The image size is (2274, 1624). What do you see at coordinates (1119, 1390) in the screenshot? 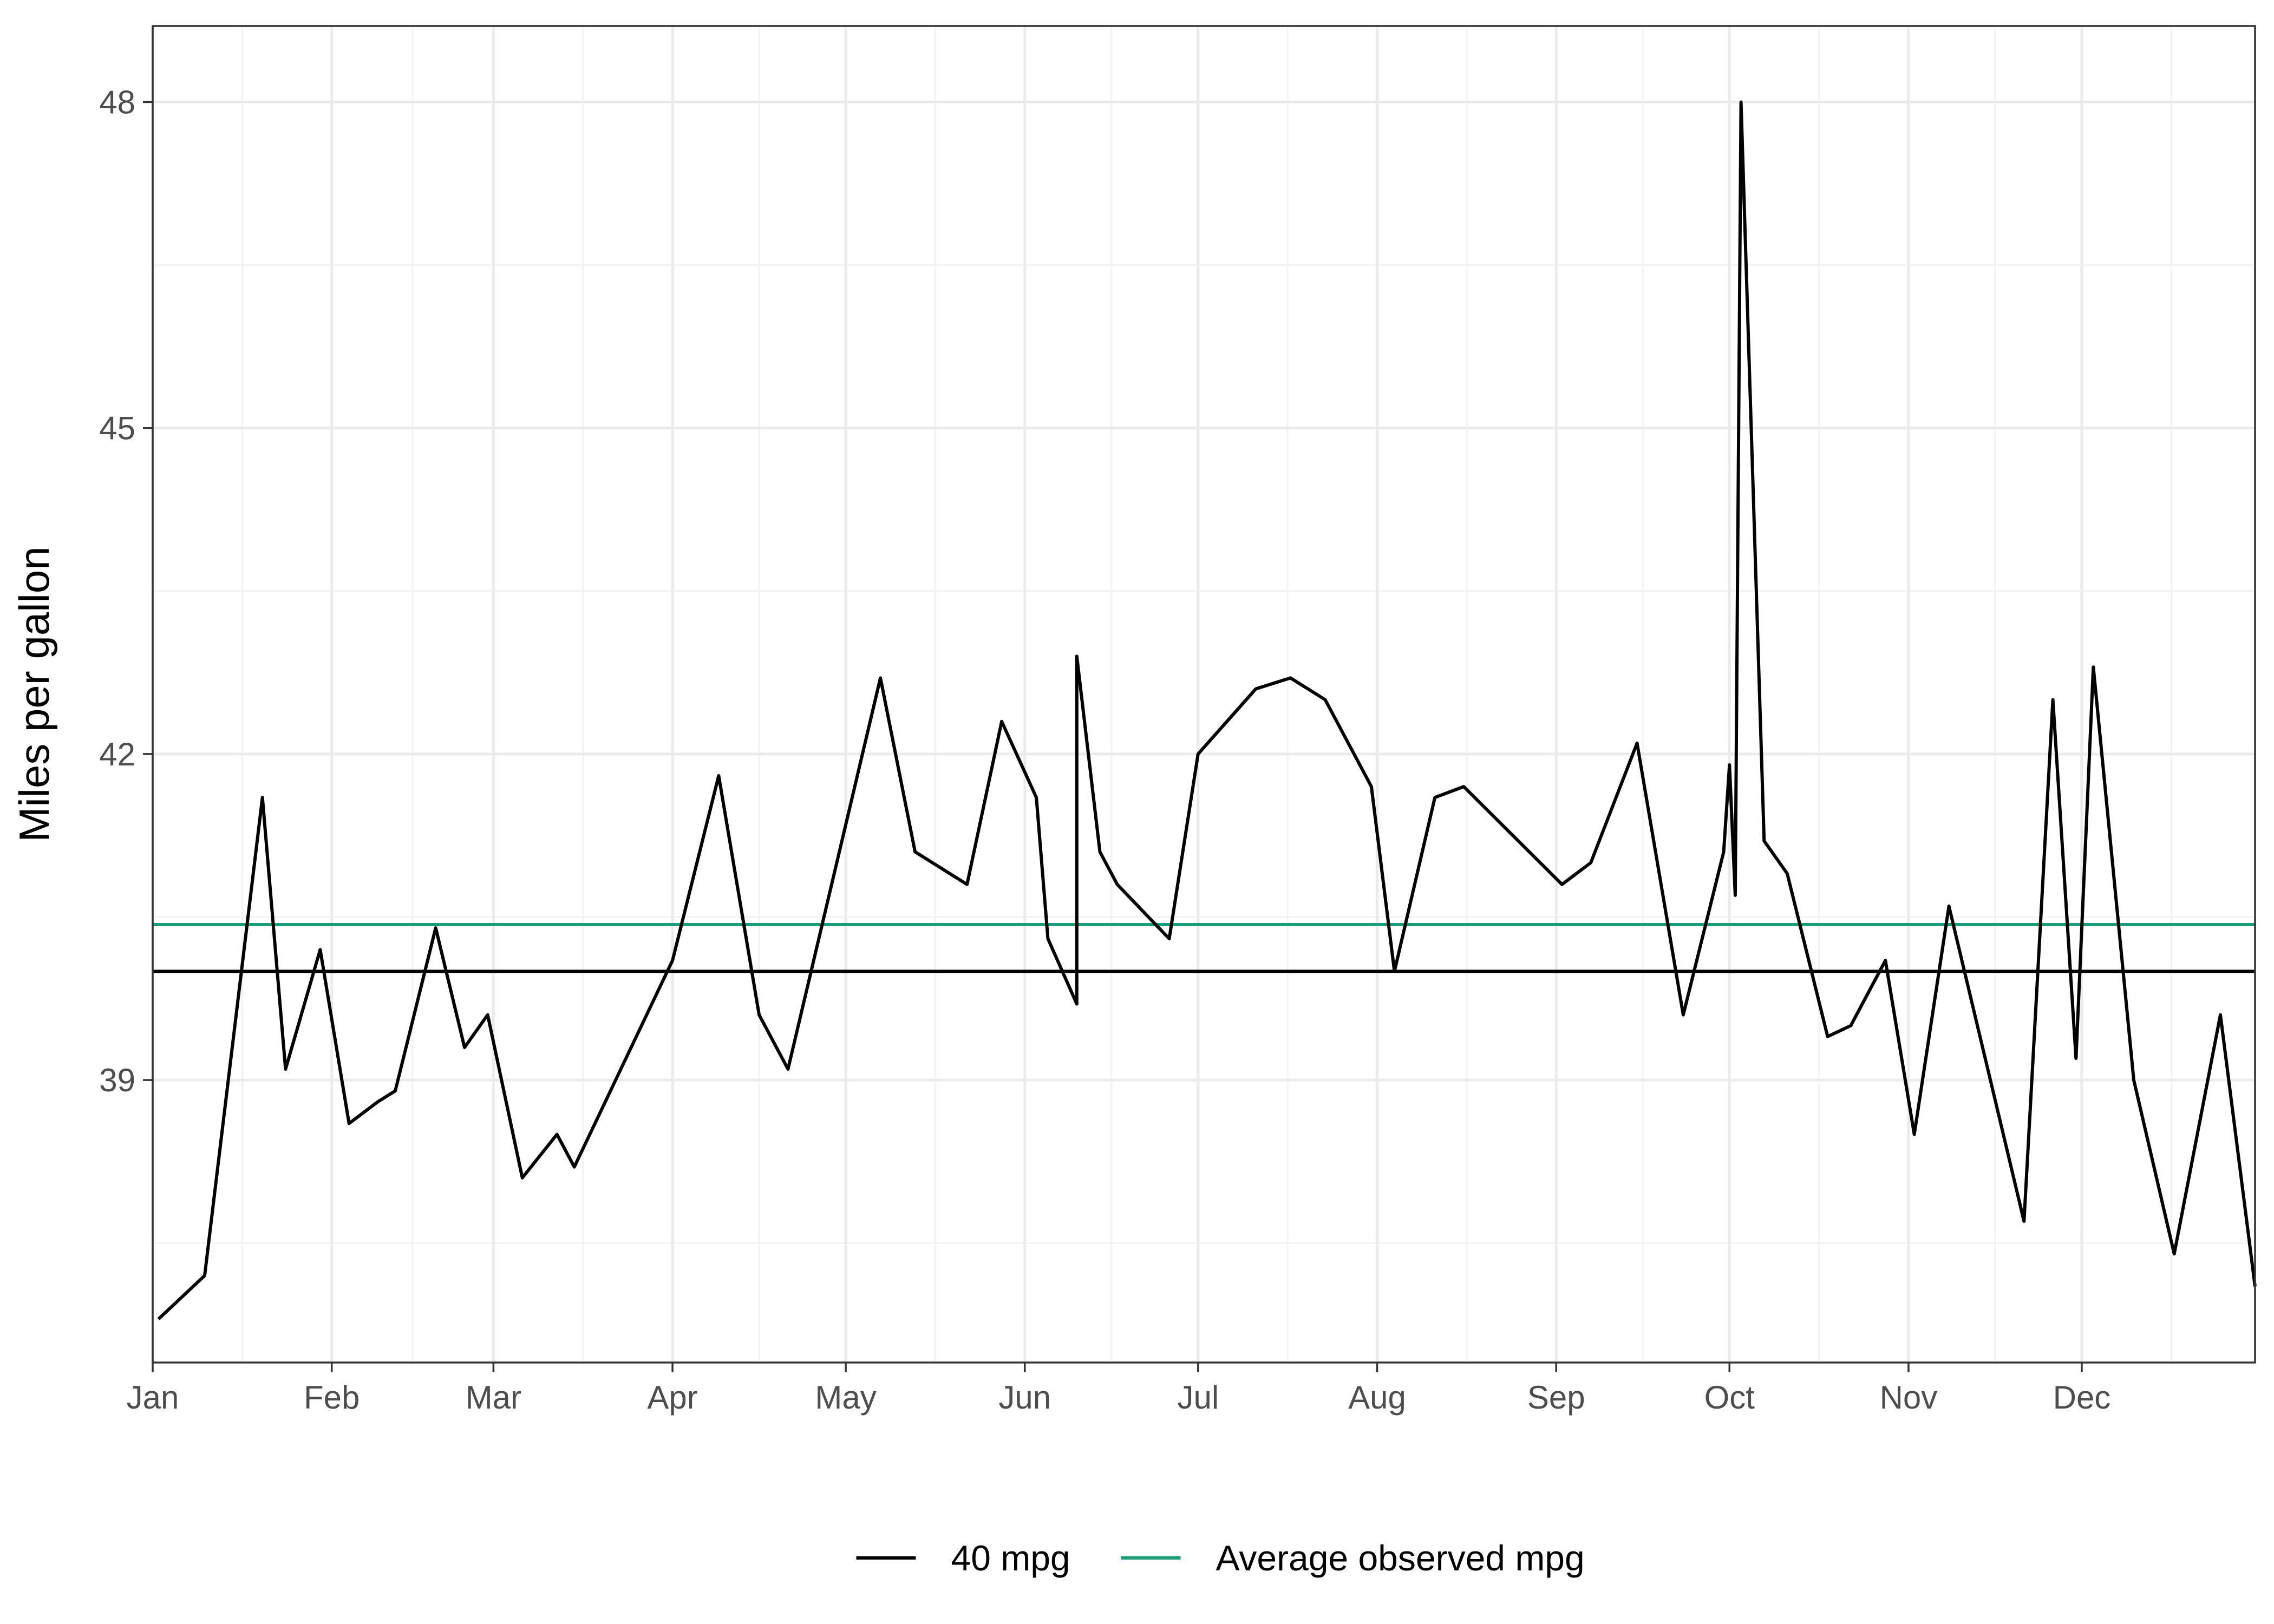
I see `x-axis-ticks: Jan Feb Mar Apr May Jun Jul Aug Sep Oct Nov Dec` at bounding box center [1119, 1390].